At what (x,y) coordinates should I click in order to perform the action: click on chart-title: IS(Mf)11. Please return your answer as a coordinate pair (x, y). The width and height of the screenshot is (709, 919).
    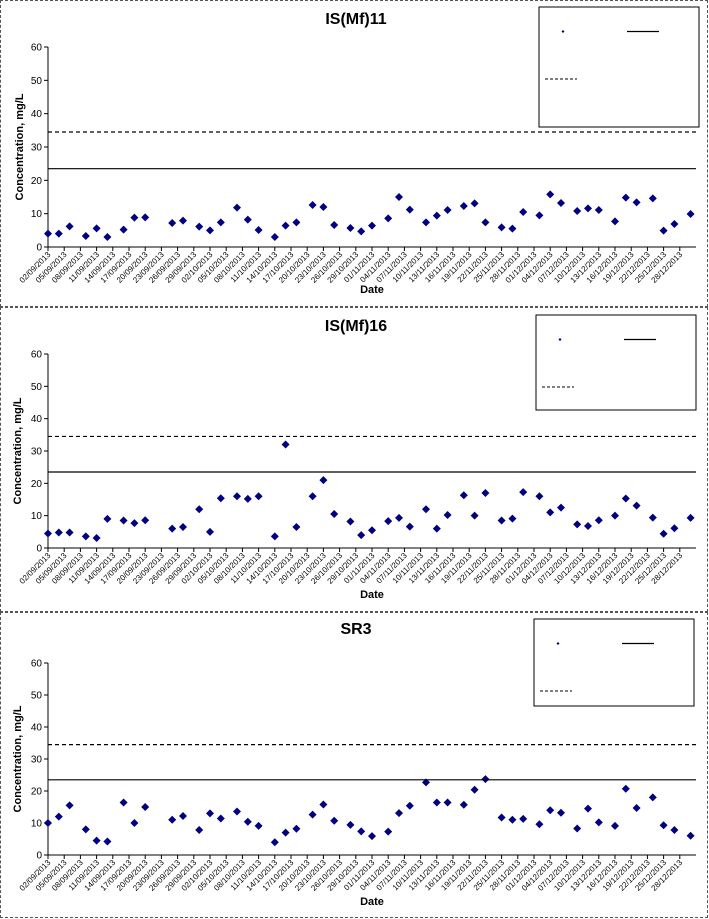
    Looking at the image, I should click on (355, 19).